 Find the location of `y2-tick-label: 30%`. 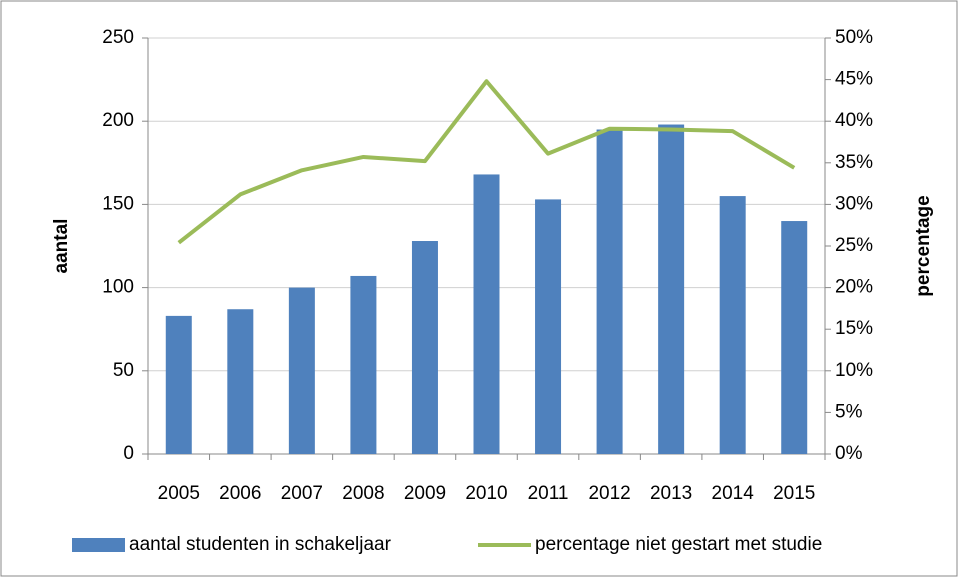

y2-tick-label: 30% is located at coordinates (854, 203).